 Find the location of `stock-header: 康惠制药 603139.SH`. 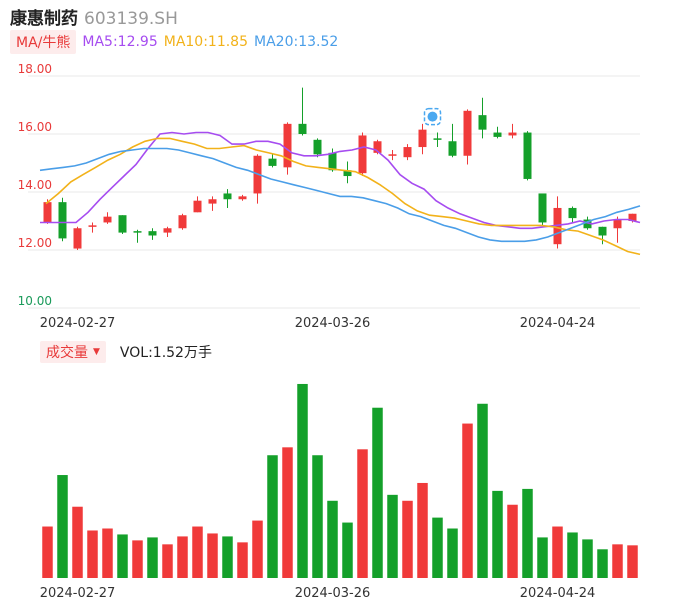

stock-header: 康惠制药 603139.SH is located at coordinates (94, 16).